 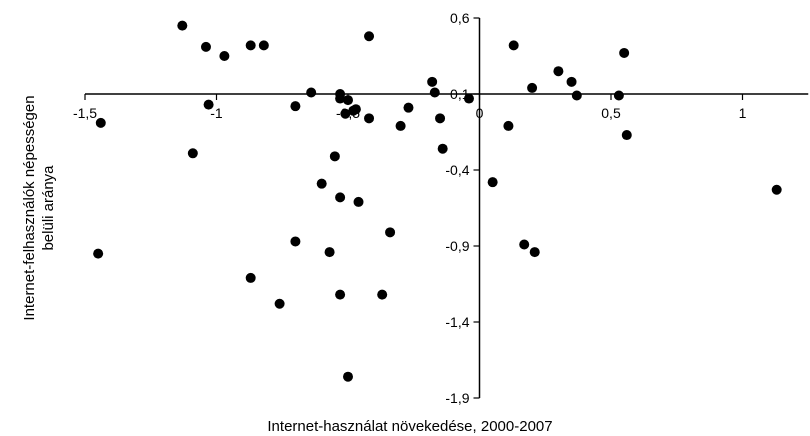 I want to click on y-axis-title-line-2: belüli aránya, so click(x=48, y=208).